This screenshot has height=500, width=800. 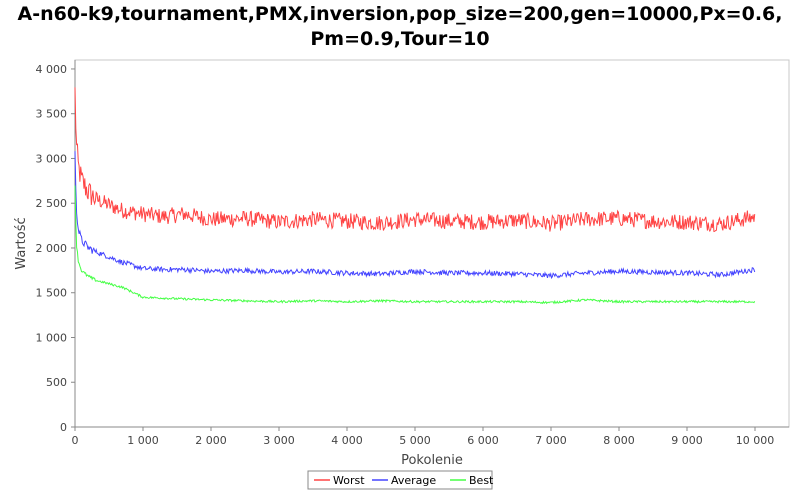 I want to click on y-tick-label: 3 000, so click(x=52, y=158).